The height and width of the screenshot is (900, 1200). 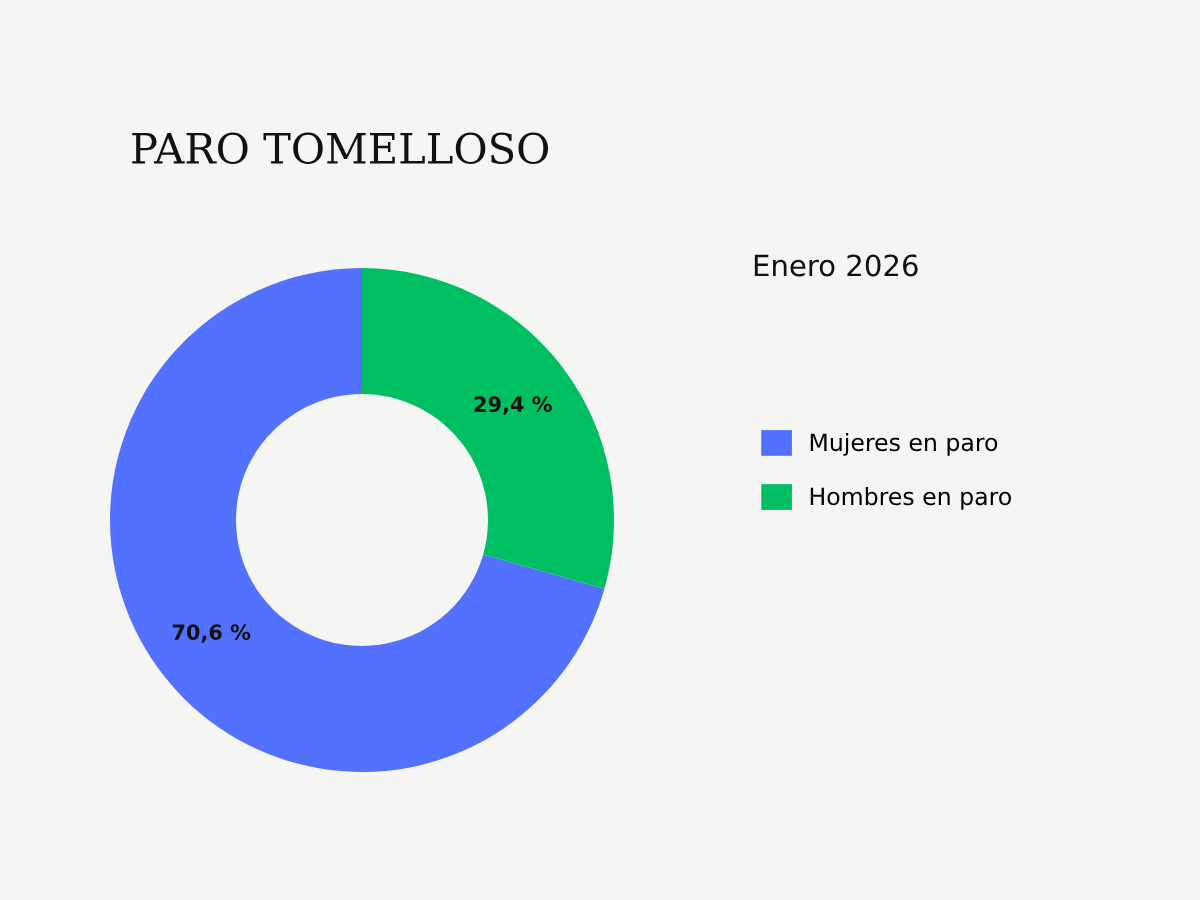 I want to click on chart-title: PARO TOMELLOSO, so click(x=340, y=148).